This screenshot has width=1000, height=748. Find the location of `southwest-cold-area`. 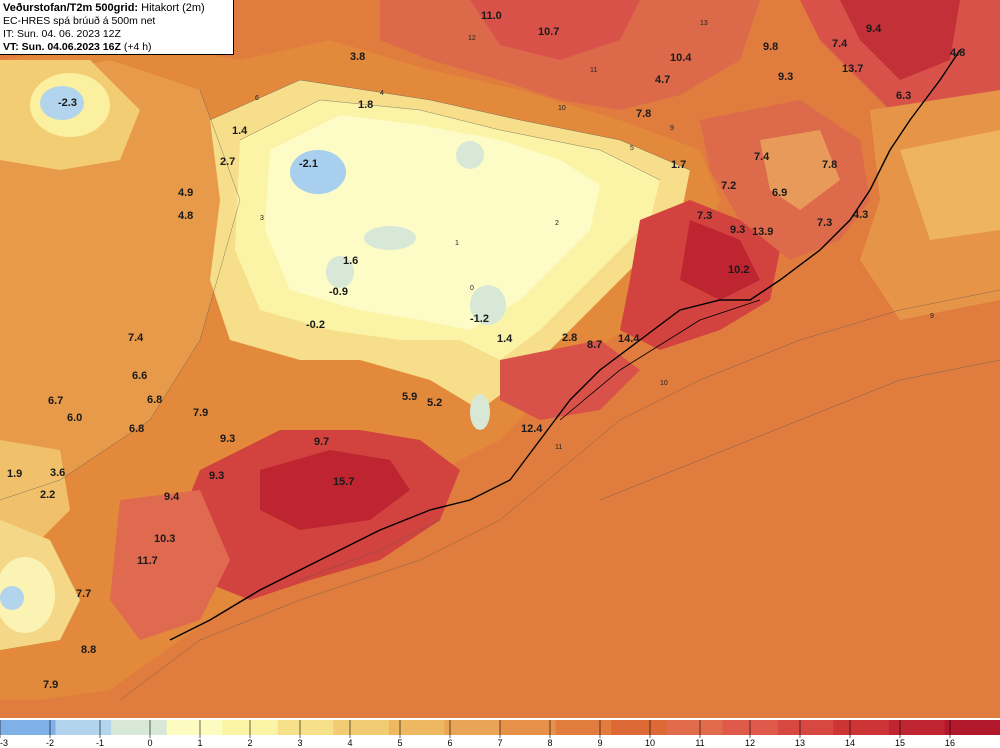

southwest-cold-area is located at coordinates (27, 595).